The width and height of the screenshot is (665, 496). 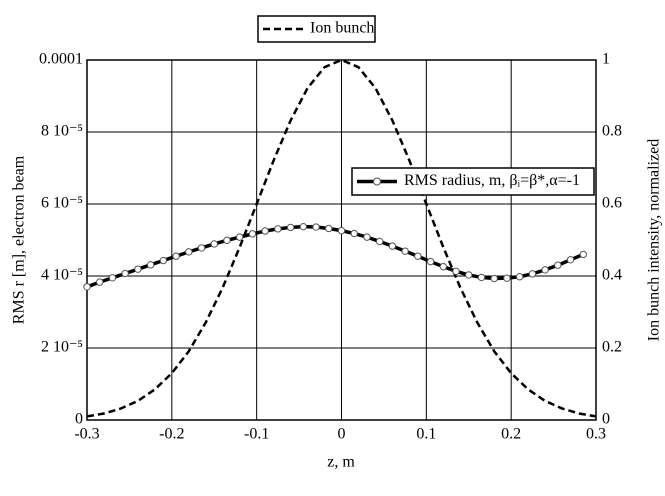 What do you see at coordinates (62, 275) in the screenshot?
I see `y-tick-label: 4 10⁻⁵` at bounding box center [62, 275].